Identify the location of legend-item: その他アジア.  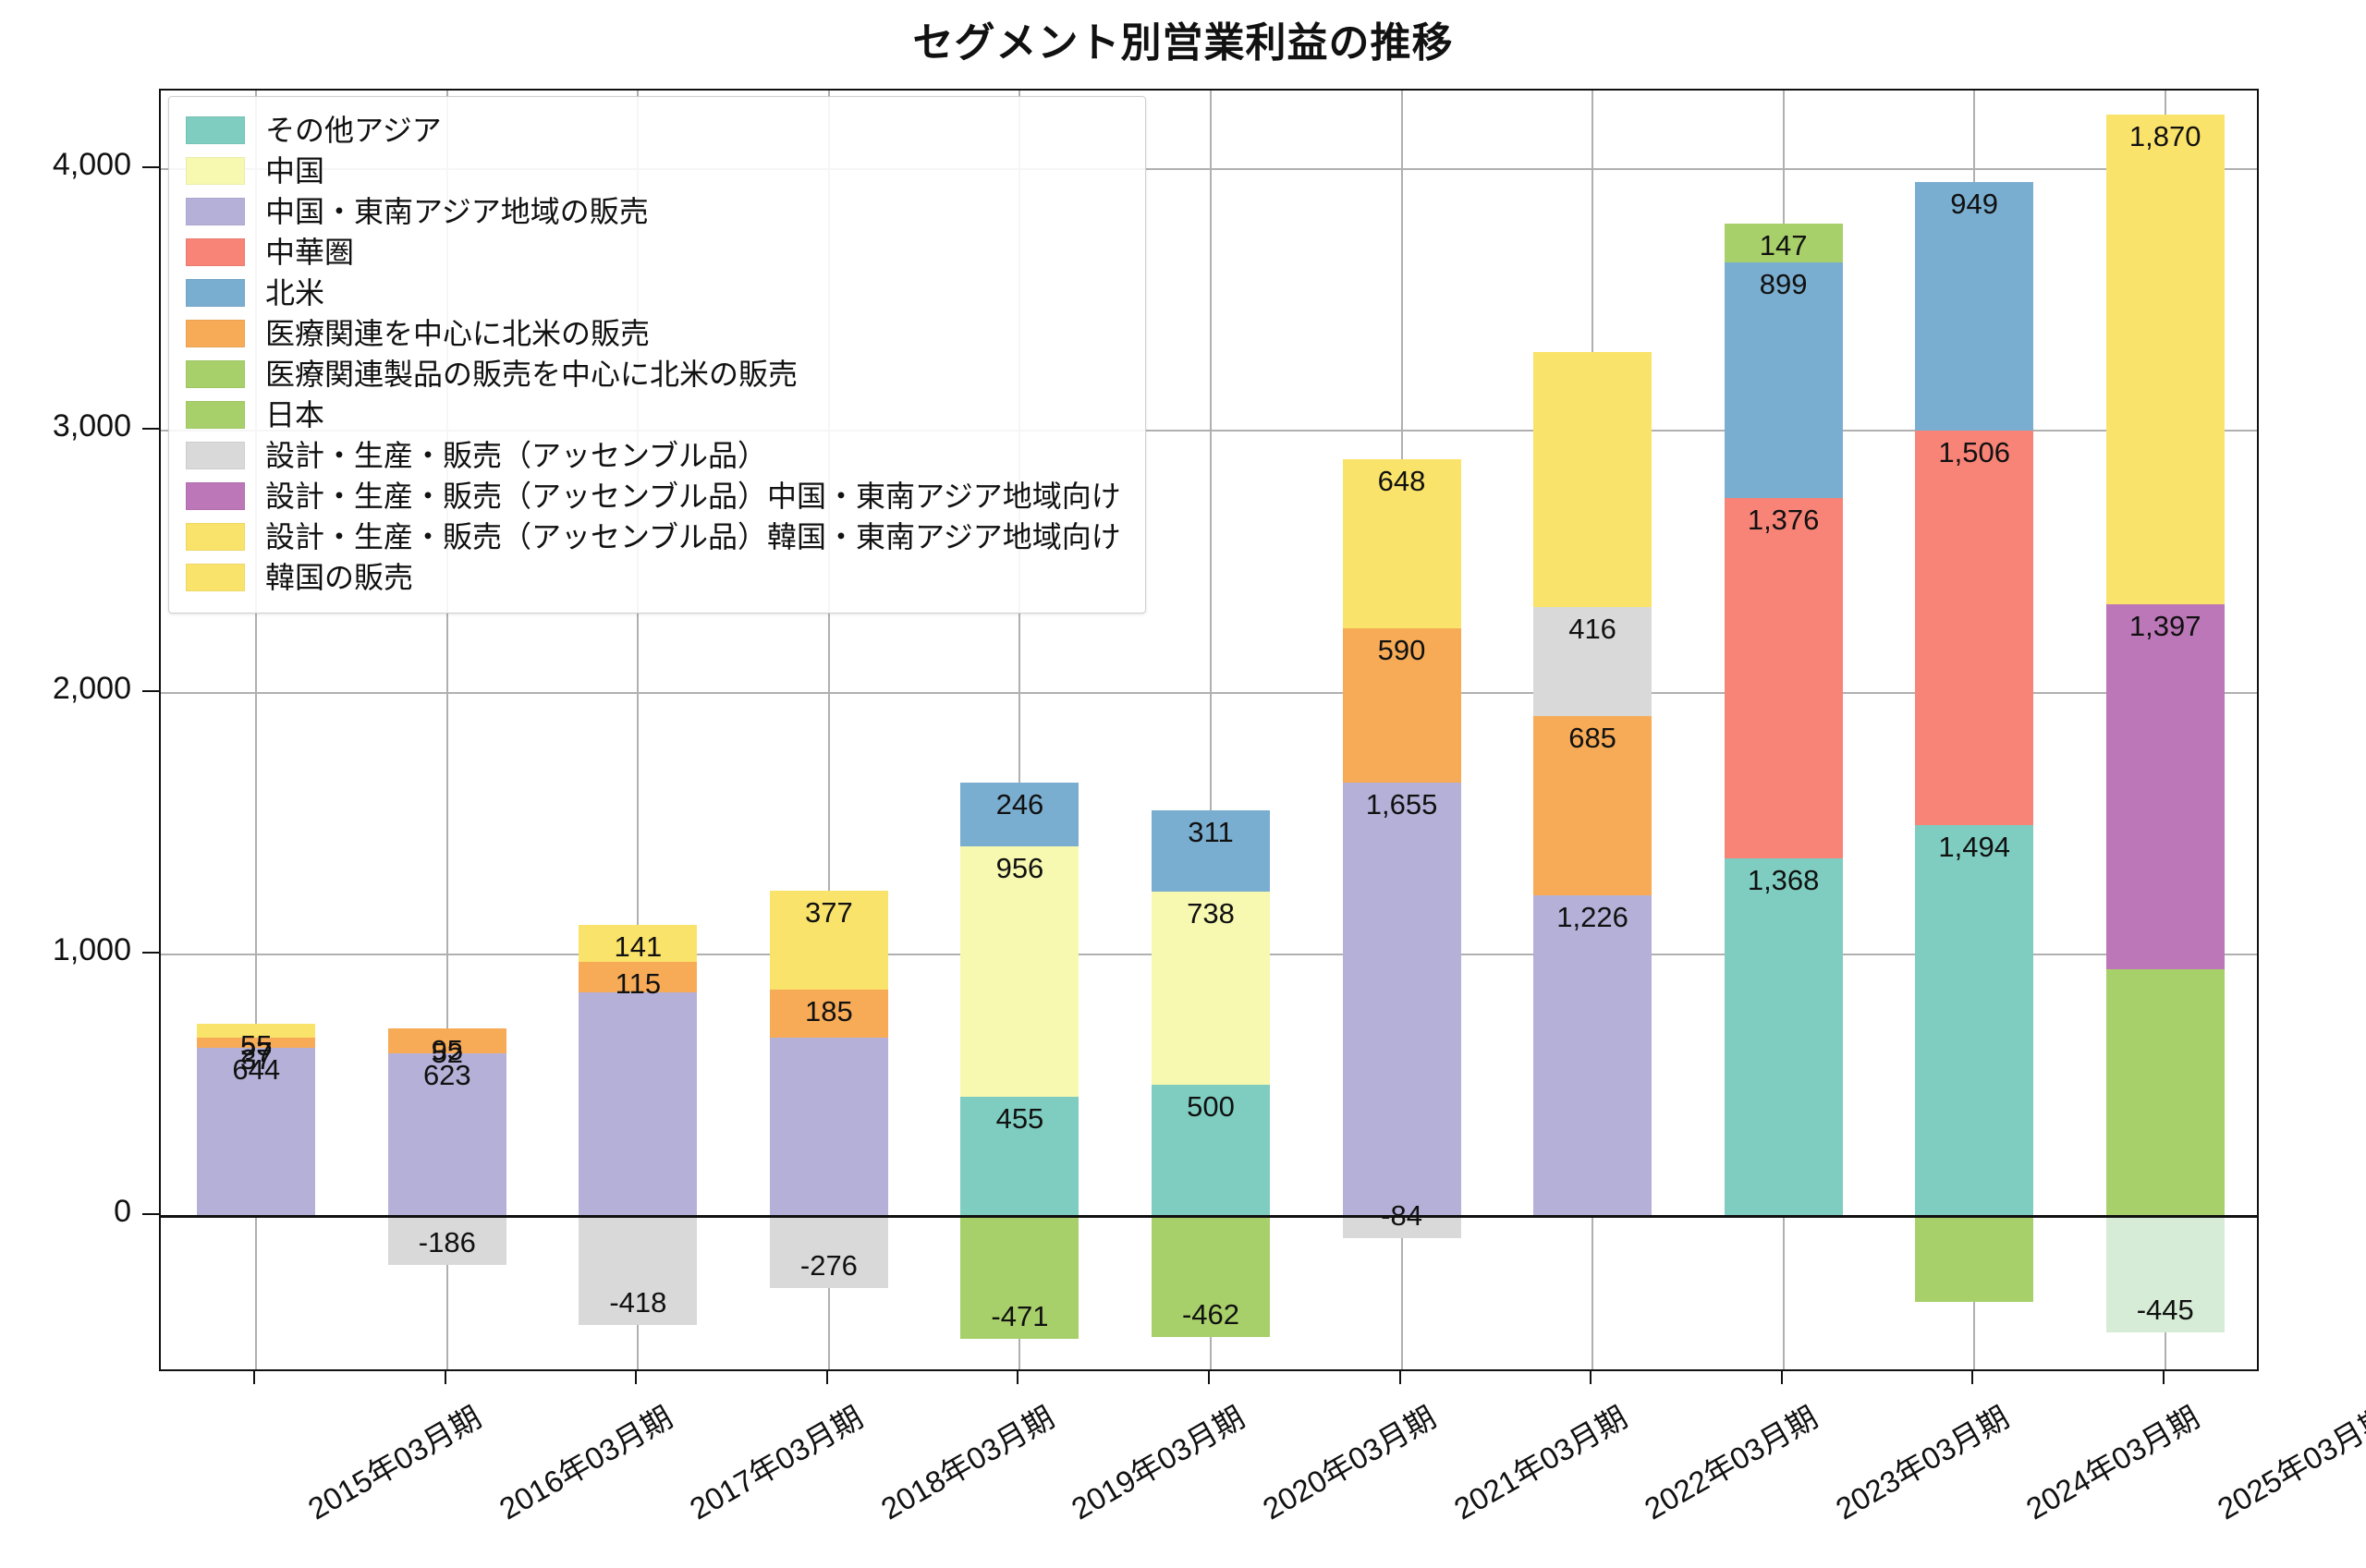
(653, 130).